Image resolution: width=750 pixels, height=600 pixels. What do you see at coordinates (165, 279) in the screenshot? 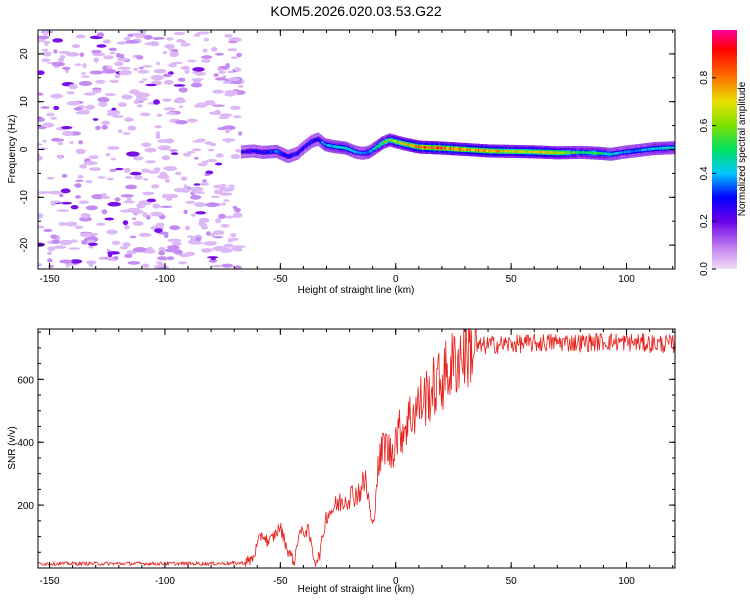
I see `x-tick-label: -100` at bounding box center [165, 279].